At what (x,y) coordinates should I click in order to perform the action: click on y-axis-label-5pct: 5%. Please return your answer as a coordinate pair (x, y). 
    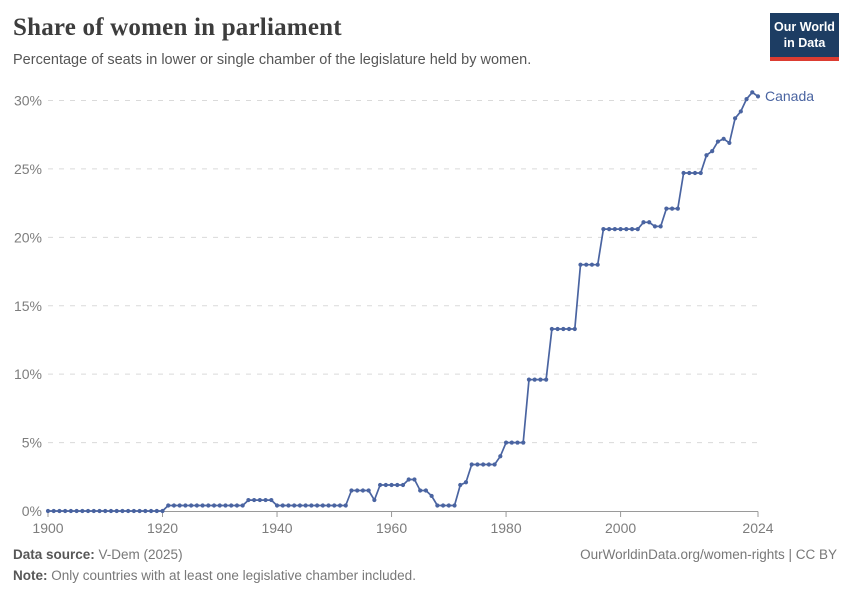
    Looking at the image, I should click on (32, 443).